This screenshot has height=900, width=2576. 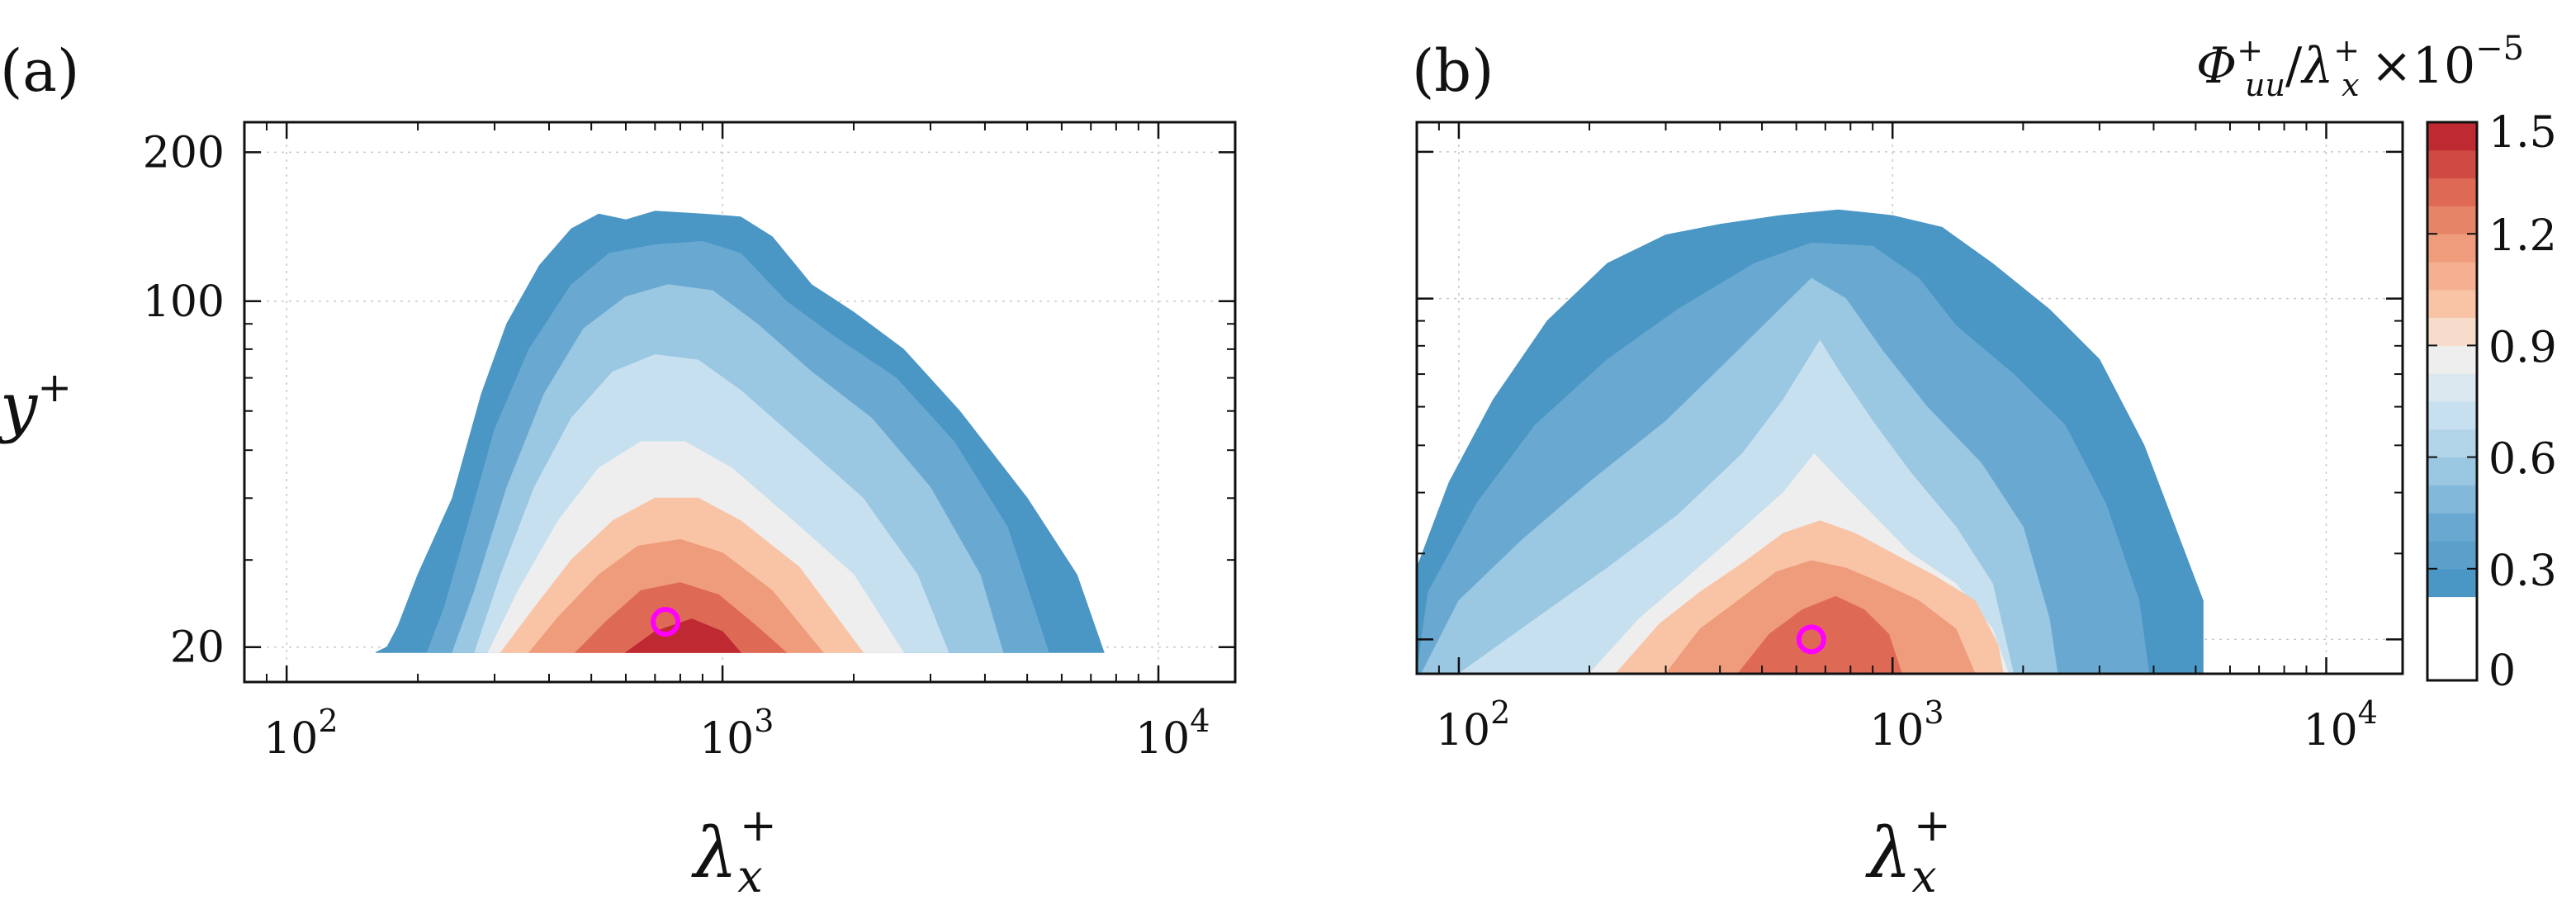 I want to click on panel-a-ylabel: y+, so click(x=36, y=404).